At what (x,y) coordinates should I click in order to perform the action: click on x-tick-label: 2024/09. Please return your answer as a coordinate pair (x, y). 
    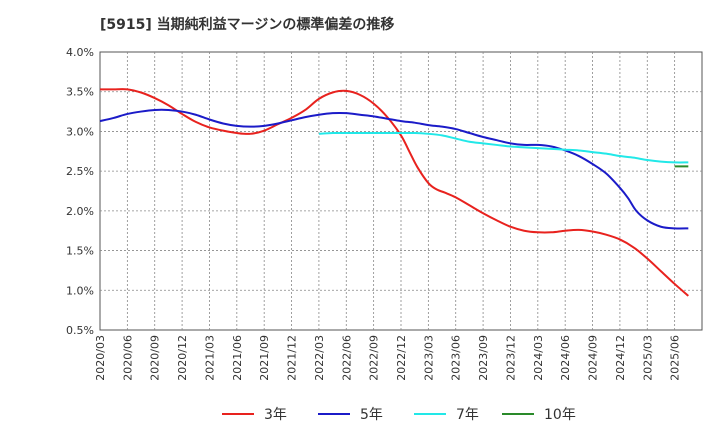
    Looking at the image, I should click on (593, 358).